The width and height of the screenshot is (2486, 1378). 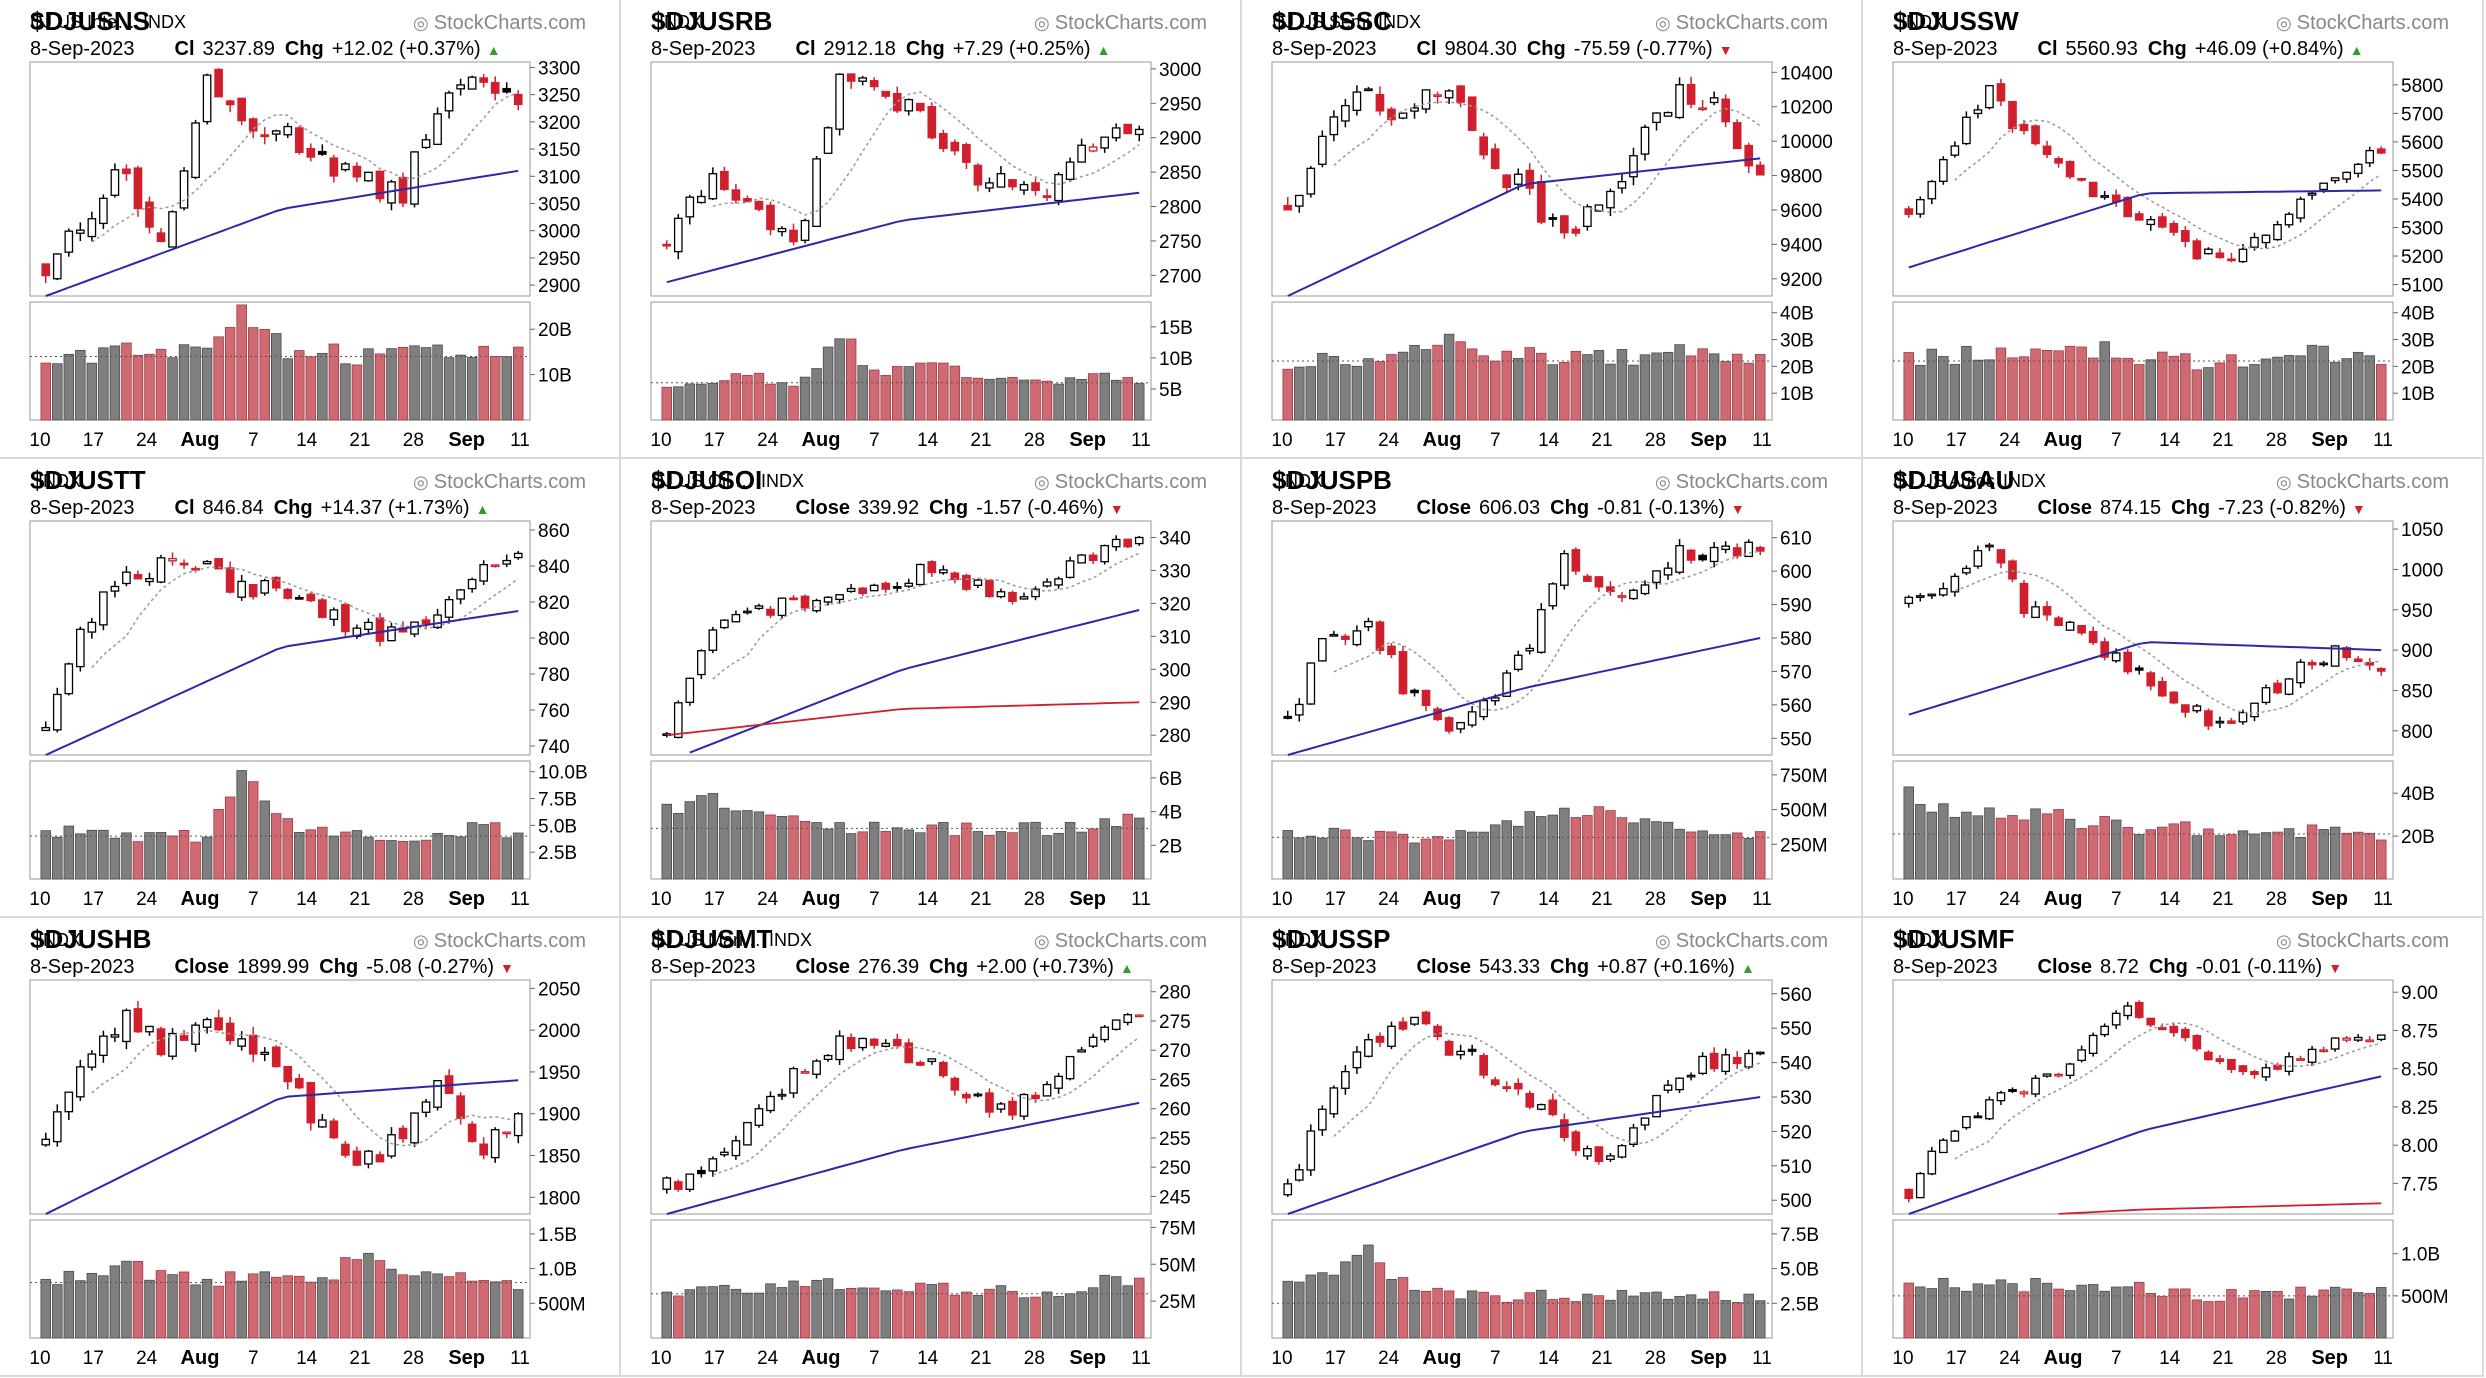 I want to click on volume-tick-label: 500M, so click(x=1804, y=811).